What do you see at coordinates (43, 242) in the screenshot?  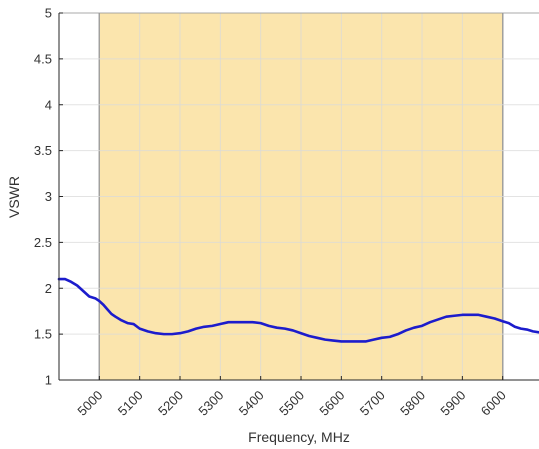 I see `y-tick-label: 2.5` at bounding box center [43, 242].